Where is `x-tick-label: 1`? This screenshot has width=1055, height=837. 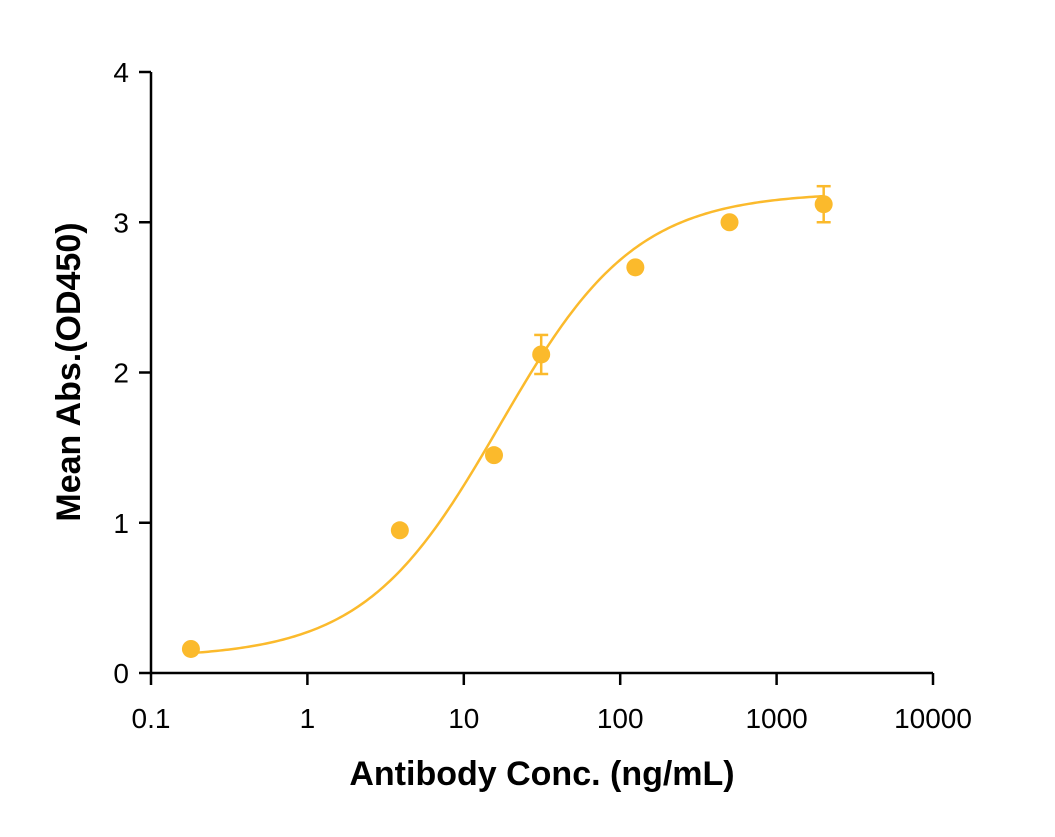
x-tick-label: 1 is located at coordinates (308, 718).